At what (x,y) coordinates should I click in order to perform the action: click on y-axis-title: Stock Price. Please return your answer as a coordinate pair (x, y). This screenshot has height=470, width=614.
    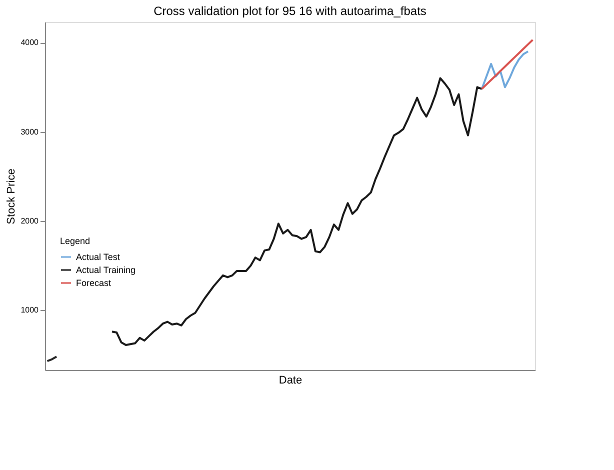
    Looking at the image, I should click on (12, 196).